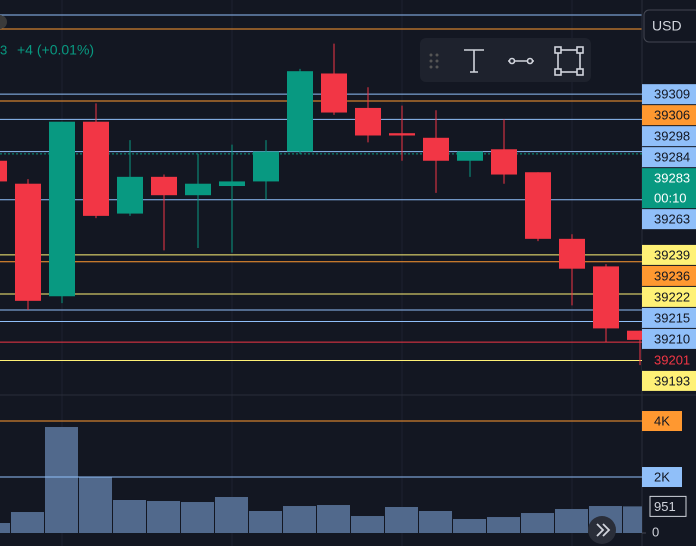  I want to click on price-tag-label: 39210, so click(672, 338).